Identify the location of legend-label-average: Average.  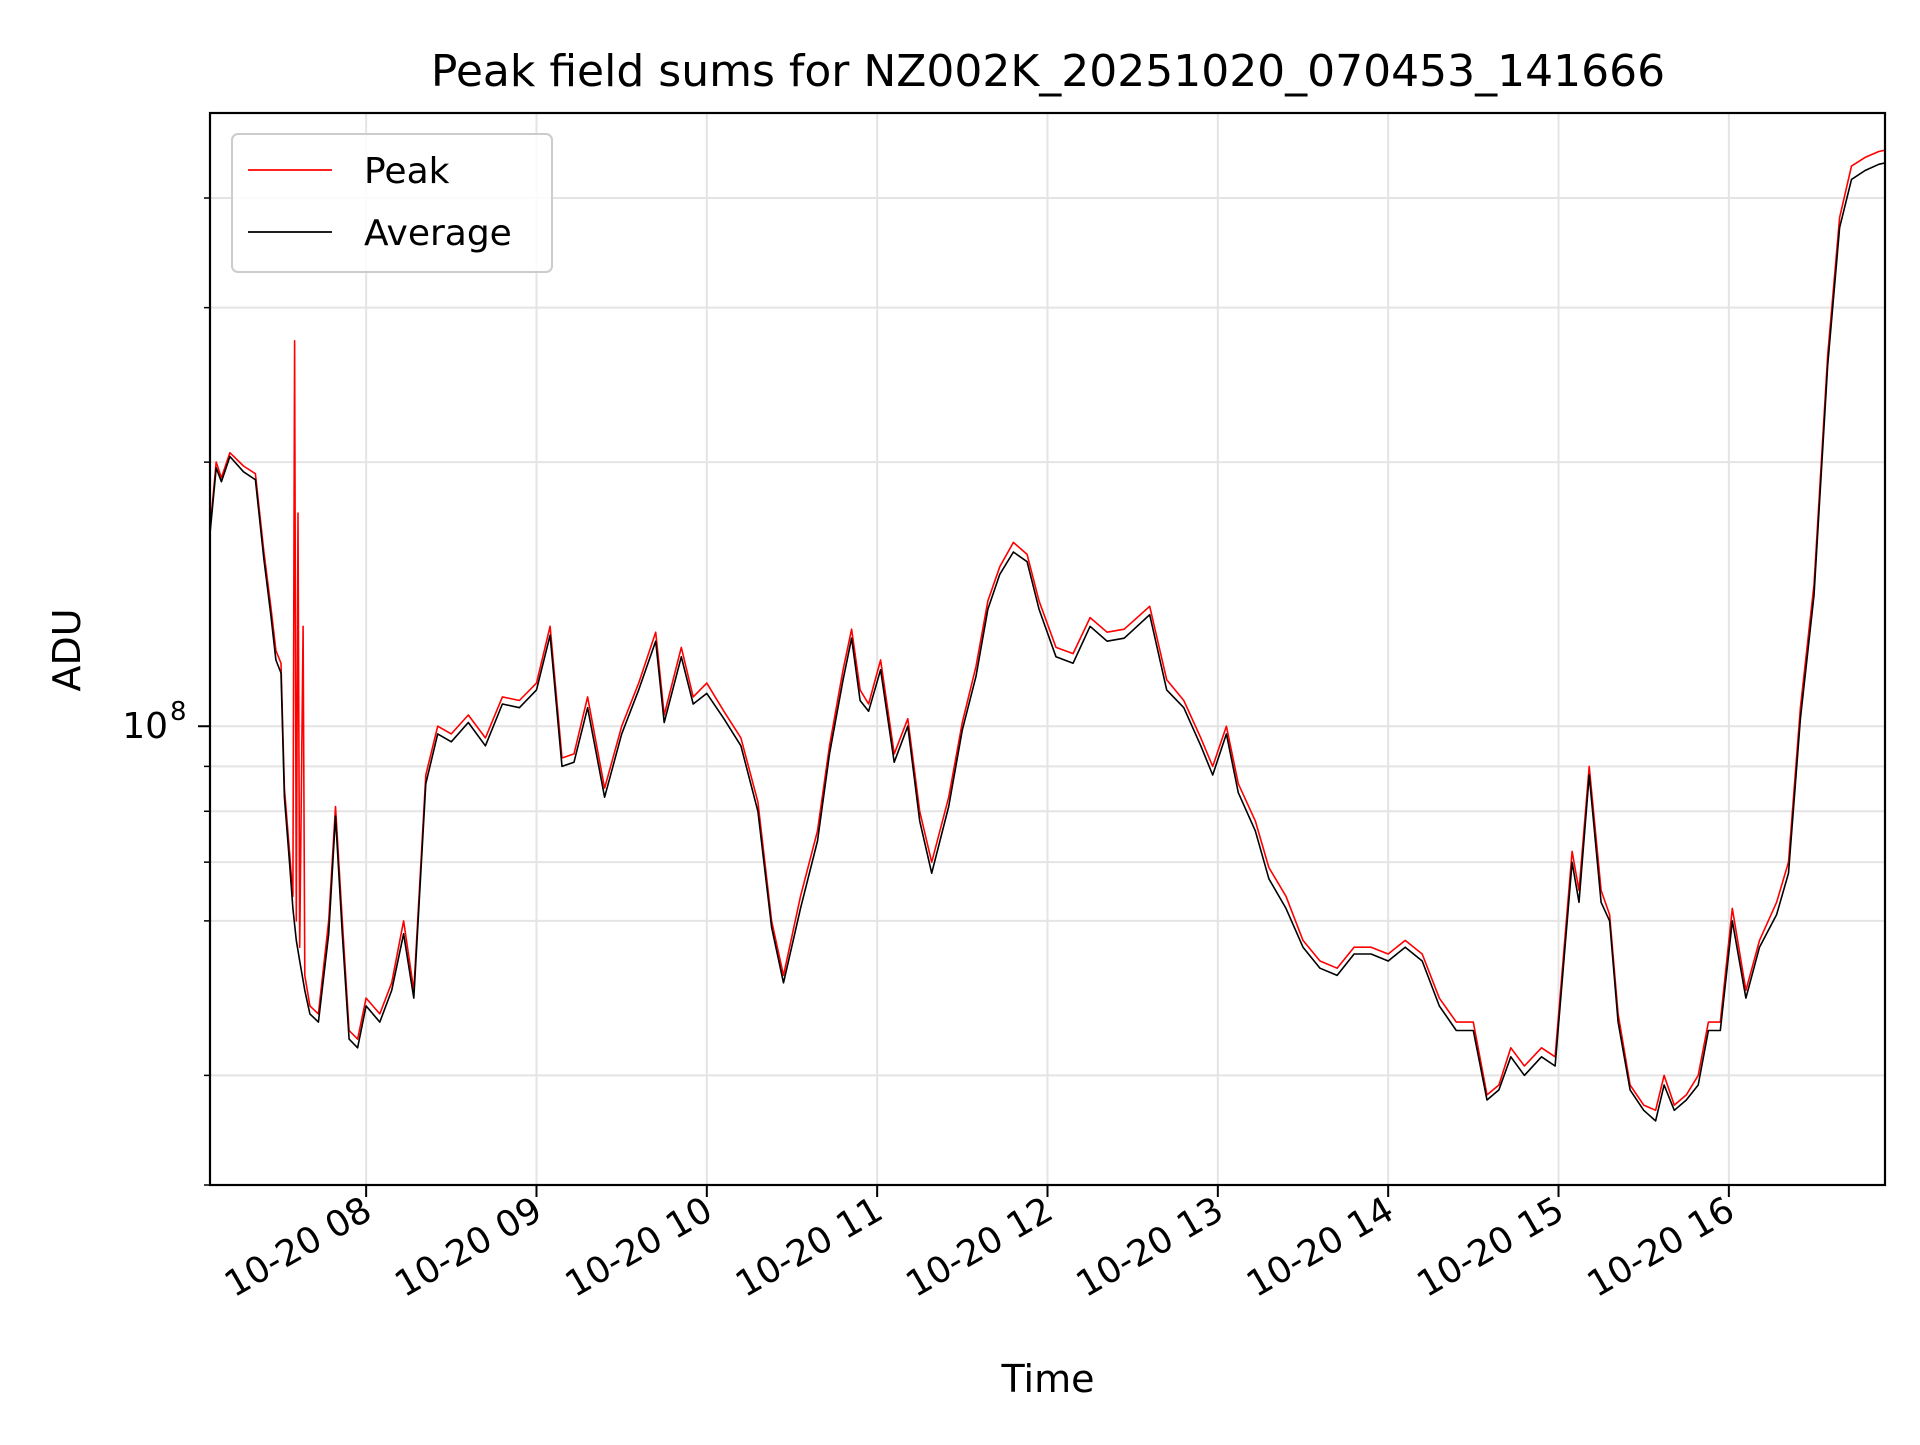
(438, 233).